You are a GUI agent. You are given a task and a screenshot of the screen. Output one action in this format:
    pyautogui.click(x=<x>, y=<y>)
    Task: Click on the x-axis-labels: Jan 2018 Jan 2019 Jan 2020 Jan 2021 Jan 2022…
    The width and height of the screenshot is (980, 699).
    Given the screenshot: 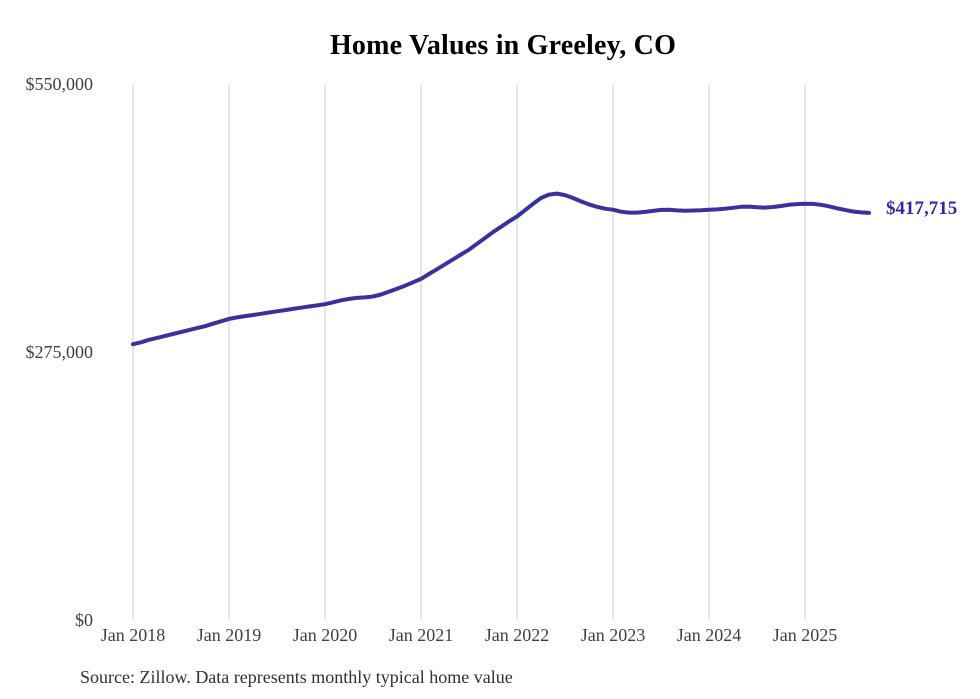 What is the action you would take?
    pyautogui.click(x=469, y=635)
    